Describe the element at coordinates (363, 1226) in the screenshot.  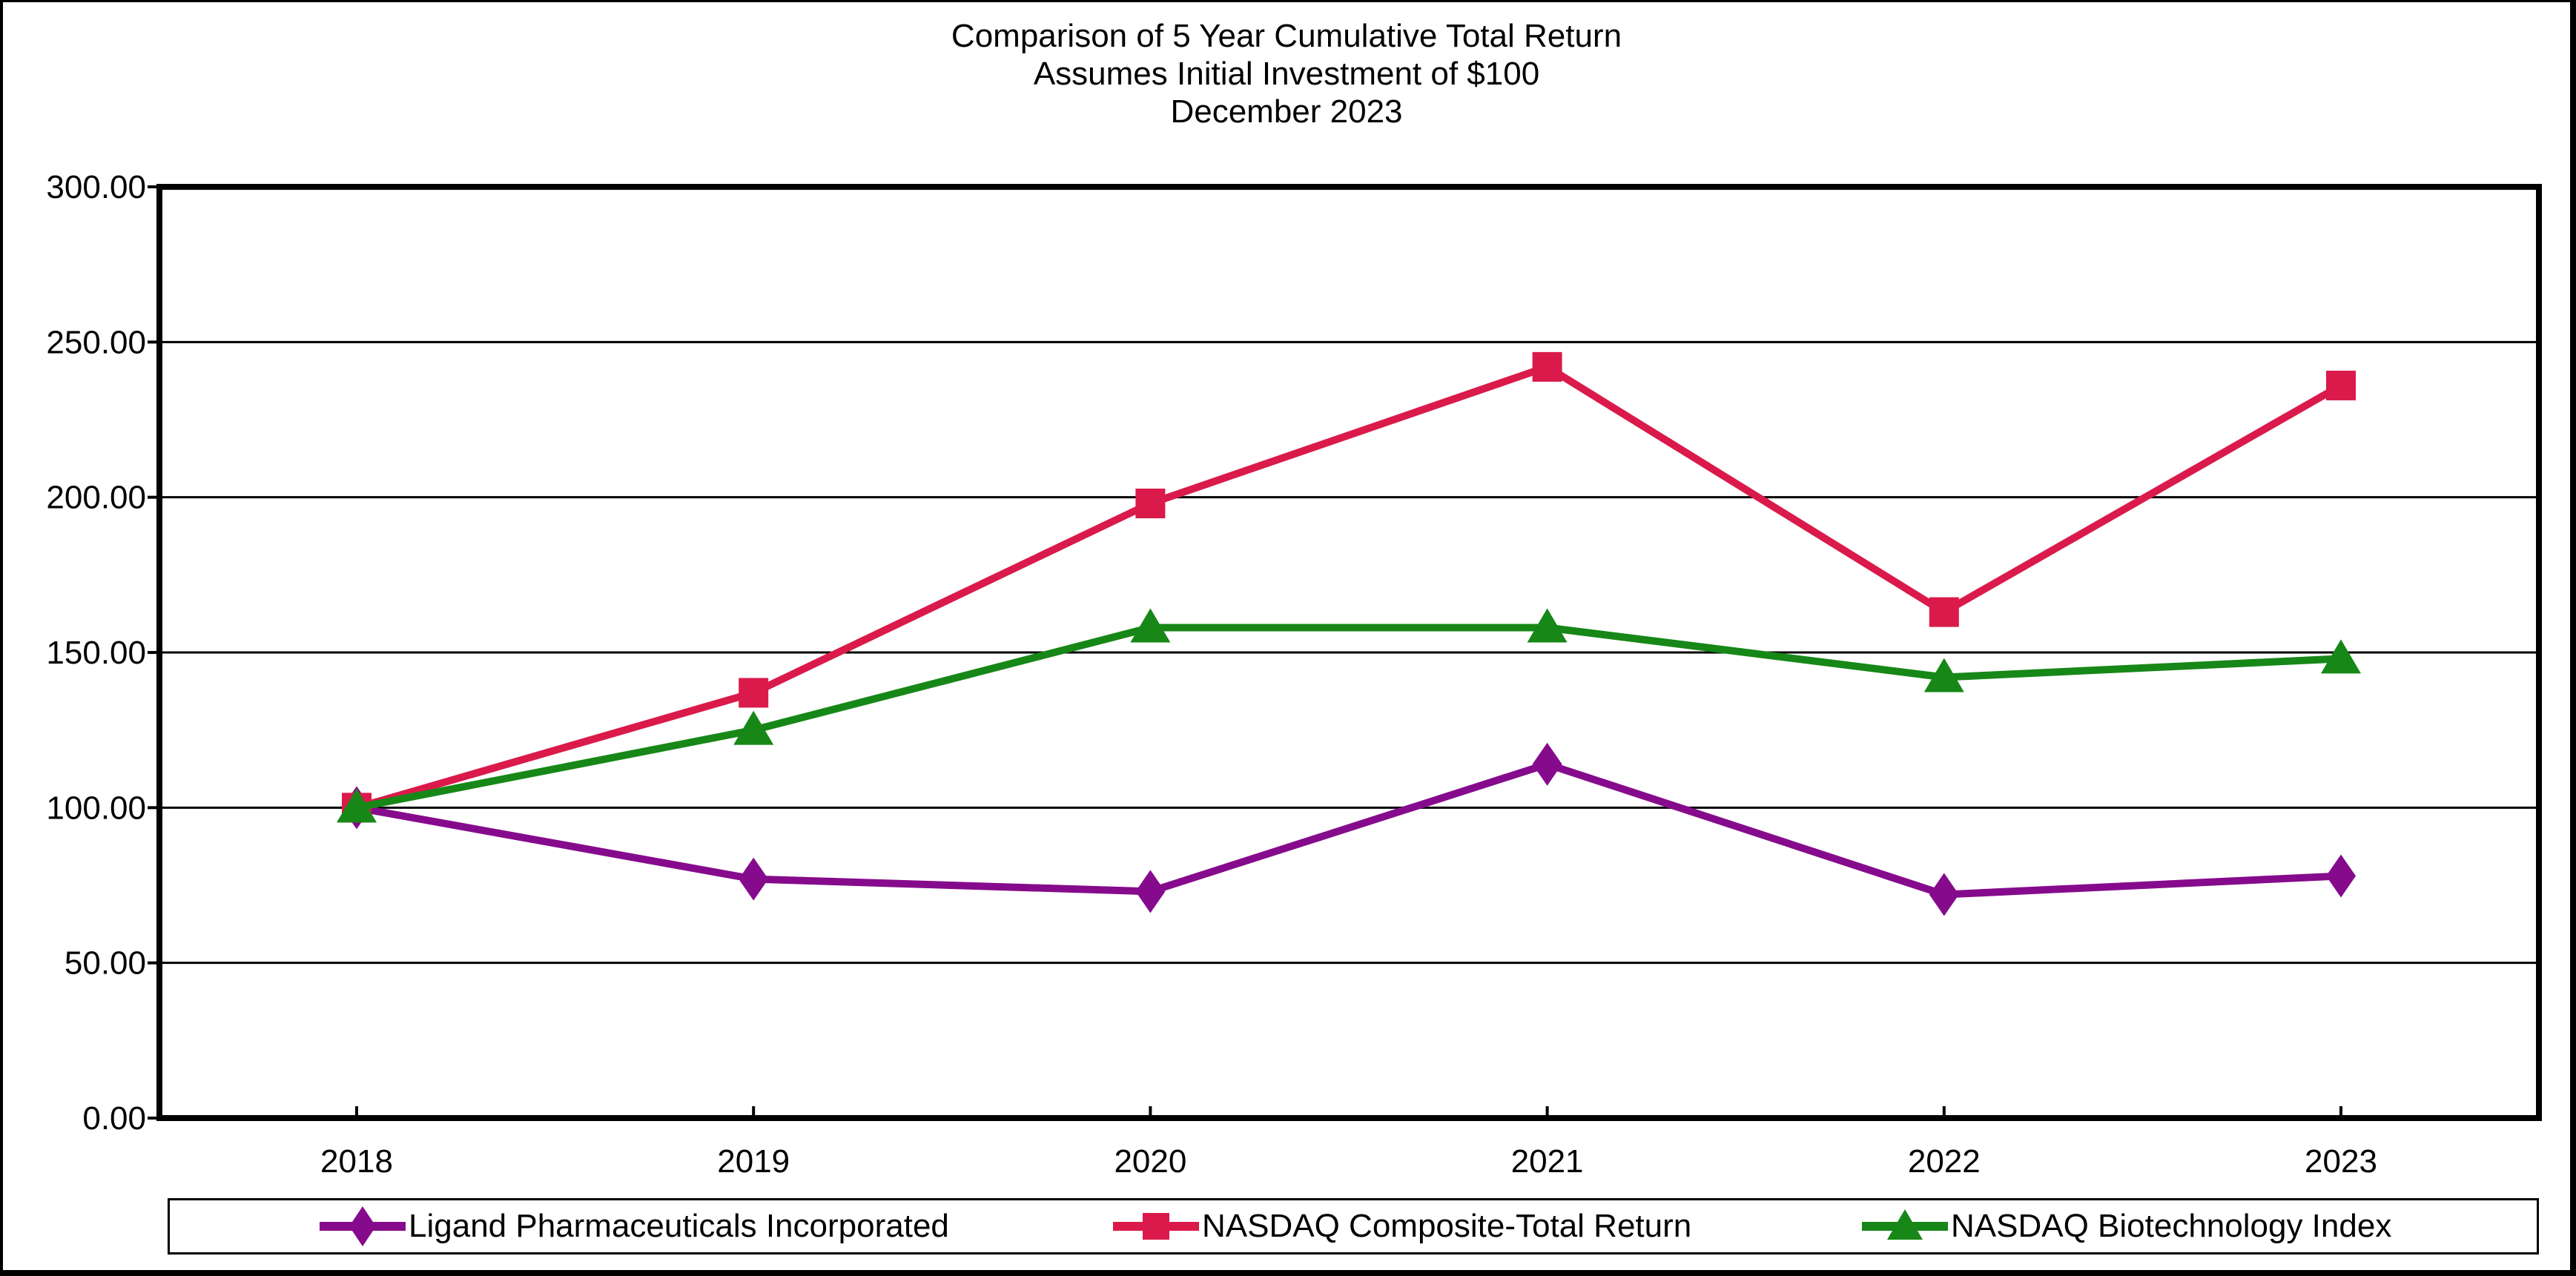
I see `diamond-marker-icon` at that location.